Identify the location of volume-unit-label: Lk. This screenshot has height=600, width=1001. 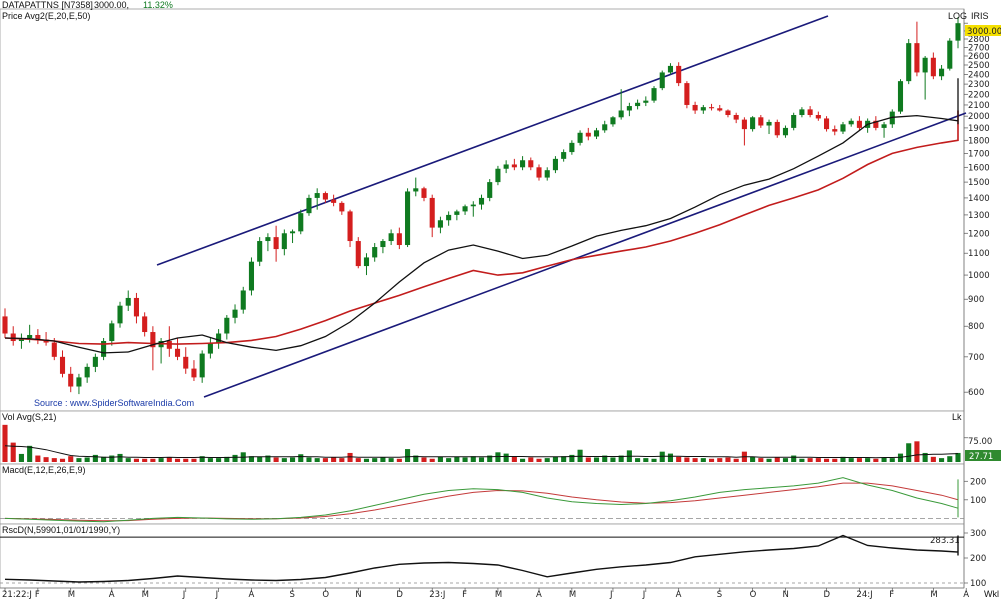
(957, 417).